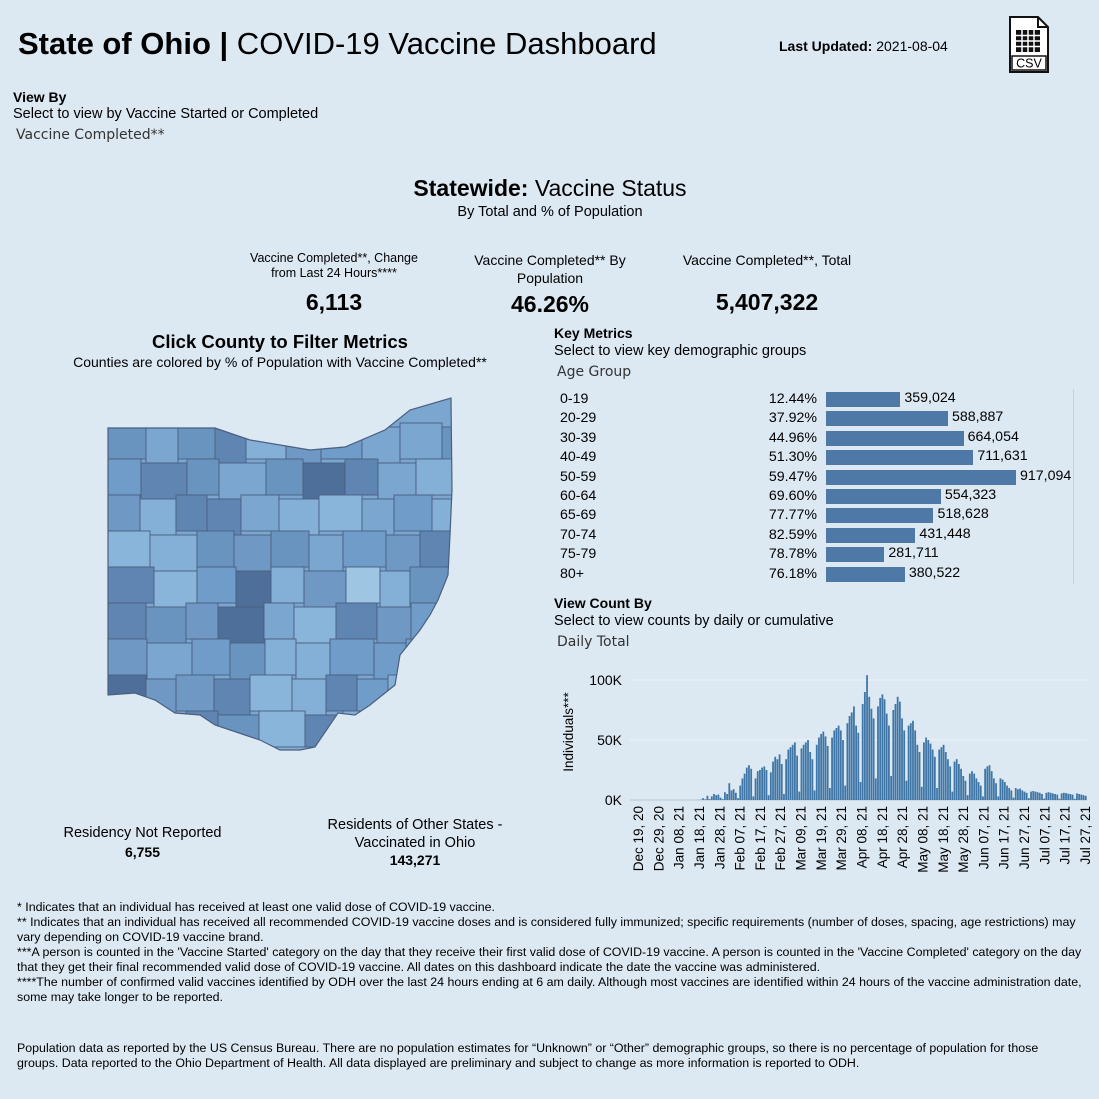 The image size is (1099, 1099). Describe the element at coordinates (90, 135) in the screenshot. I see `view-by-select: Vaccine Completed**` at that location.